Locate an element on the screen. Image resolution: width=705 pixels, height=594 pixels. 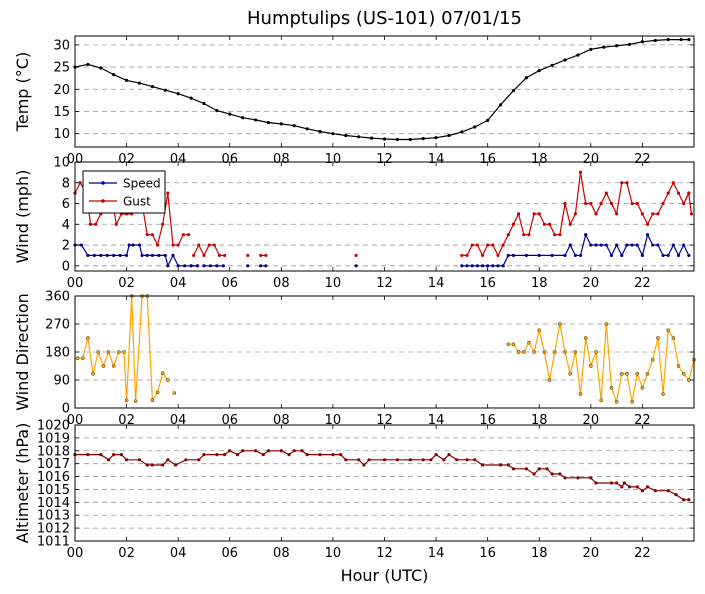
wind-y-axis-label: Wind (mph) is located at coordinates (22, 217).